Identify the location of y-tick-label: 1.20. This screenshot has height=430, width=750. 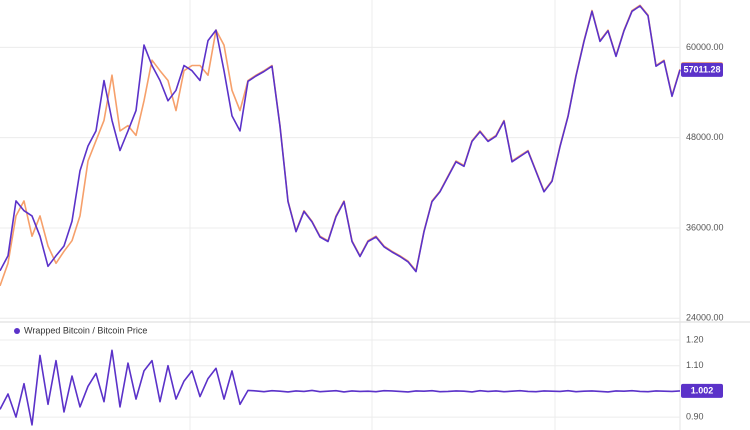
(695, 339).